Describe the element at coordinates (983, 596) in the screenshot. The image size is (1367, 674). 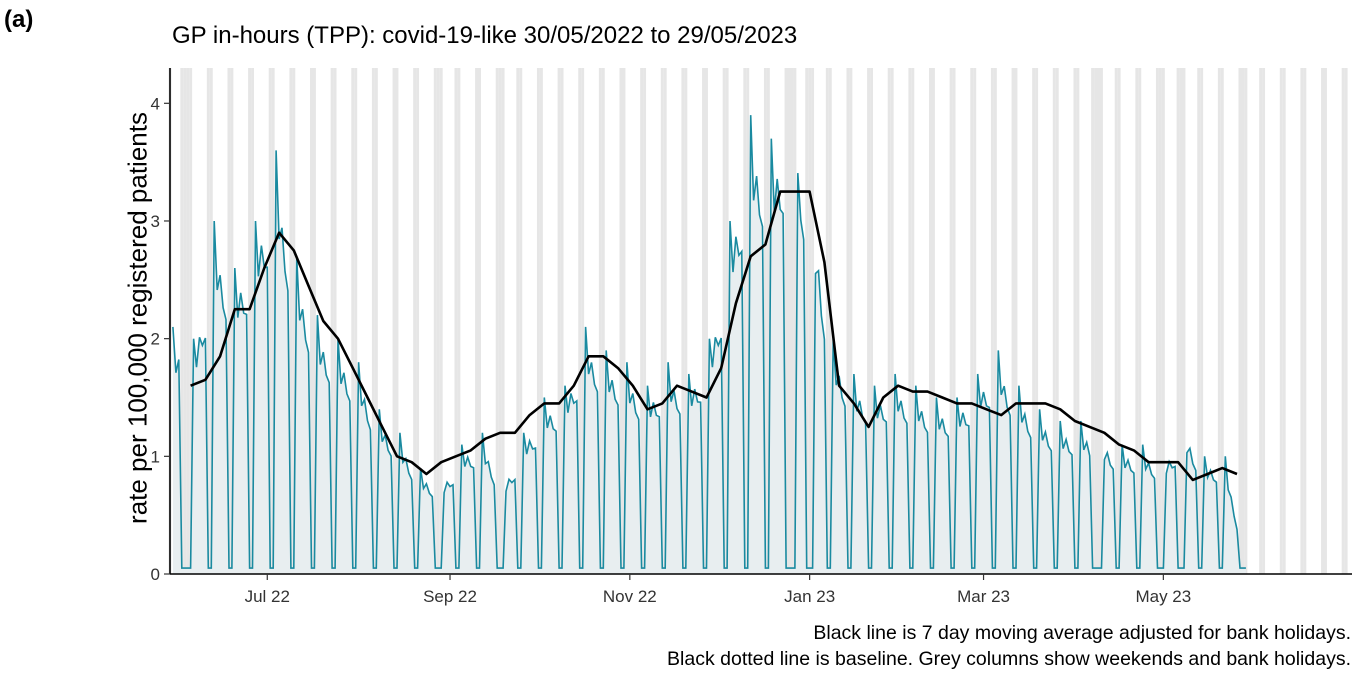
I see `x-tick-label: Mar 23` at that location.